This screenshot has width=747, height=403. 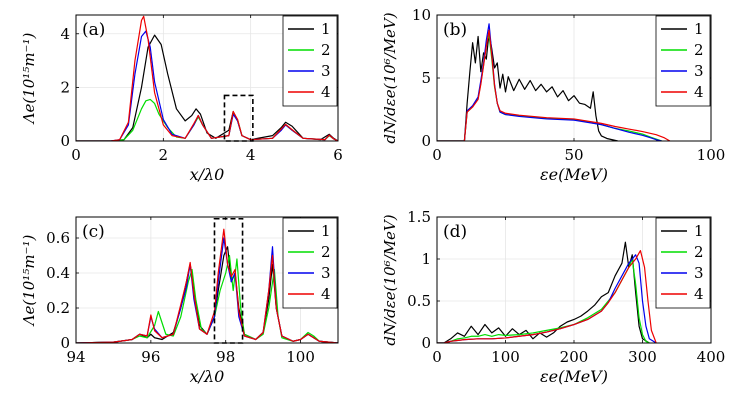 I want to click on tick-label-x: 6, so click(x=338, y=155).